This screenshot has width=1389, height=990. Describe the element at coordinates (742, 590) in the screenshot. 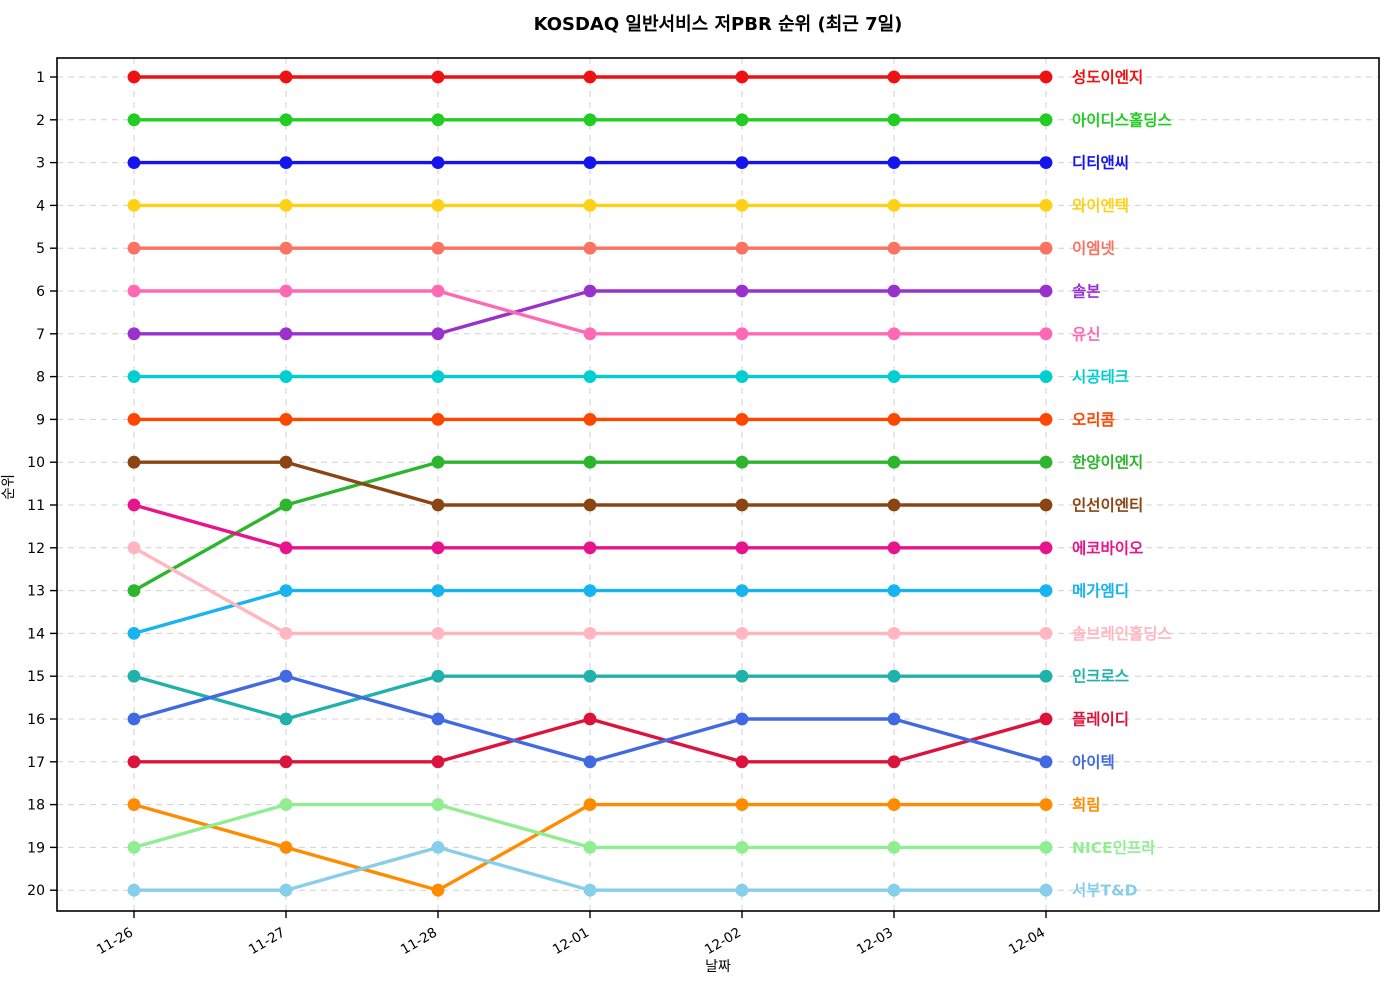

I see `series-marker-메가엠디-12-02` at that location.